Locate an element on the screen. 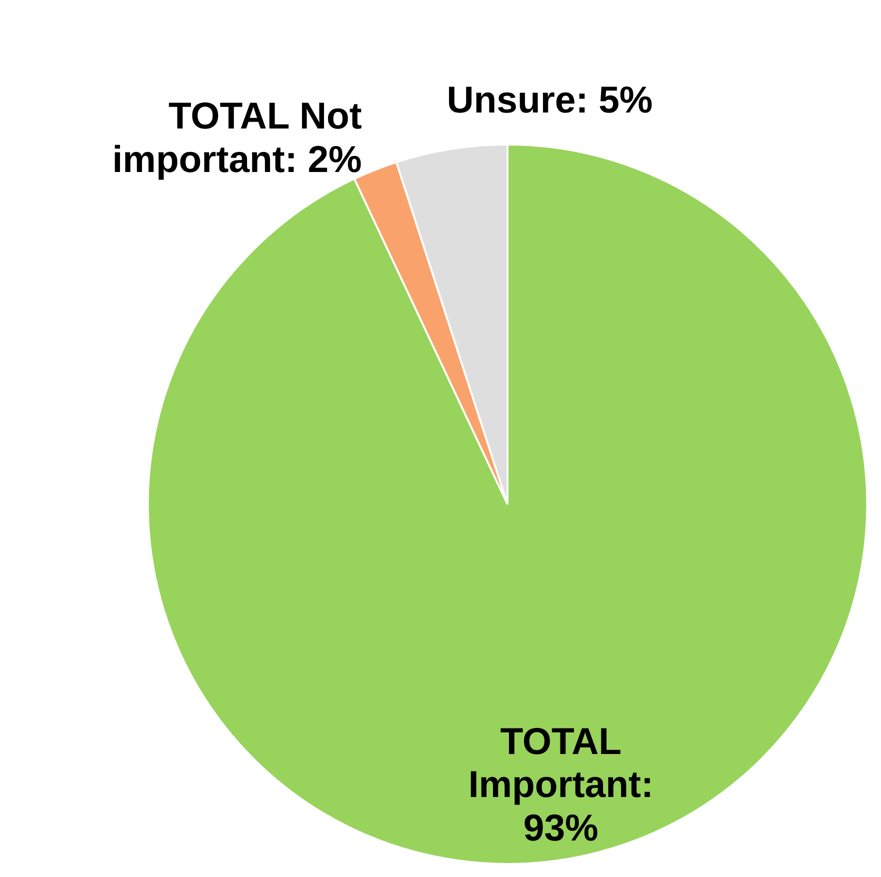 This screenshot has height=877, width=881. slice-label: Unsure: 5% is located at coordinates (549, 99).